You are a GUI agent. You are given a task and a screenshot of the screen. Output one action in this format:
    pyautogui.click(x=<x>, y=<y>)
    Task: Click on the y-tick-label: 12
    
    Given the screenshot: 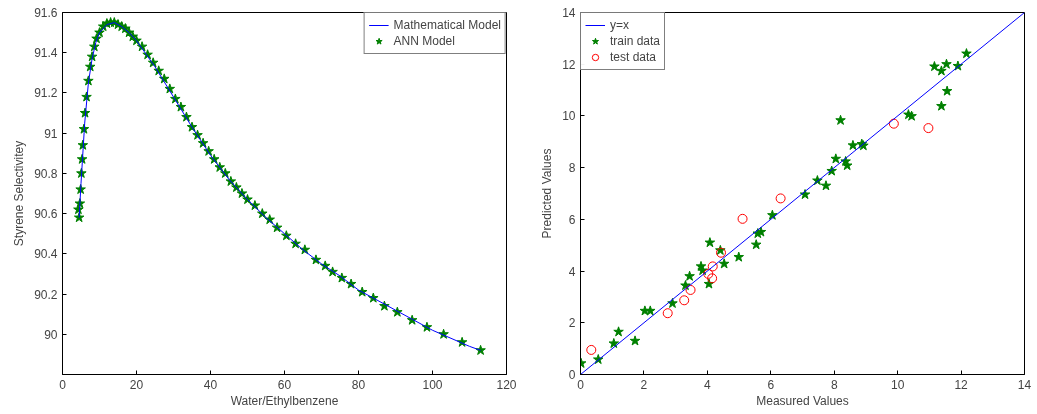 What is the action you would take?
    pyautogui.click(x=569, y=64)
    